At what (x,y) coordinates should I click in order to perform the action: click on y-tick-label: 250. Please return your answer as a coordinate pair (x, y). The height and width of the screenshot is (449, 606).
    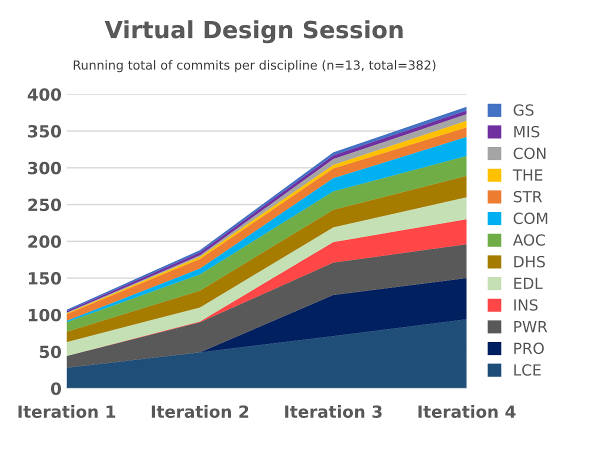
    Looking at the image, I should click on (45, 205).